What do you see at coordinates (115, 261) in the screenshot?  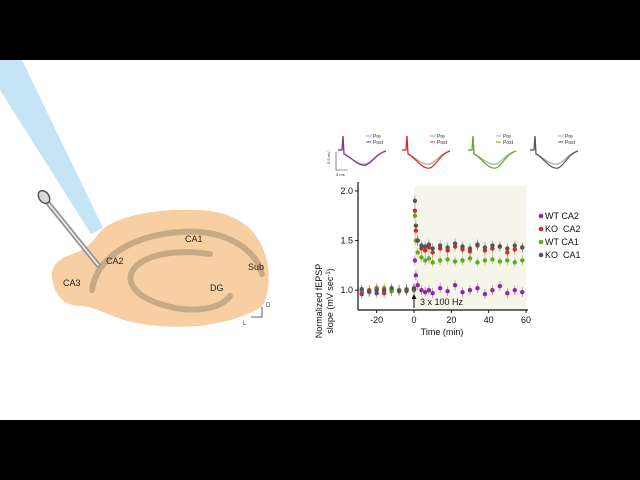 I see `label-ca2: CA2` at bounding box center [115, 261].